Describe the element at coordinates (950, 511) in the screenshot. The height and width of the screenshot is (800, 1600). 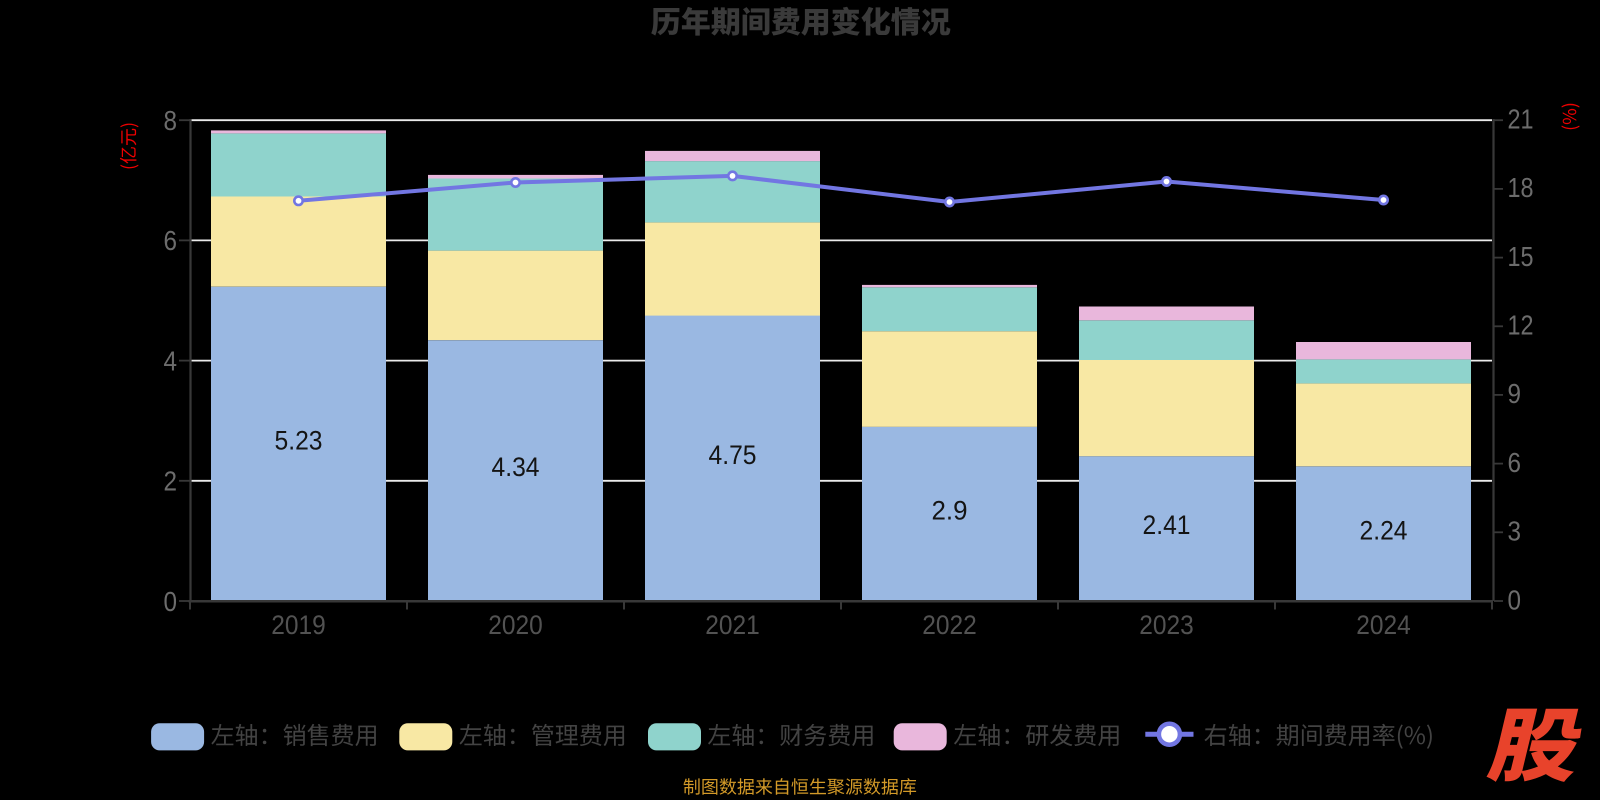
I see `svg-text: 2.9` at that location.